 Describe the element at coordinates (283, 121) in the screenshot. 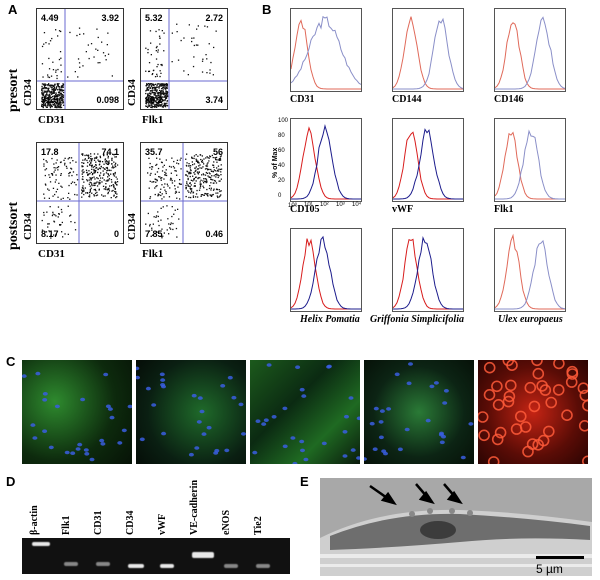

I see `histogram-y-tick: 100` at that location.